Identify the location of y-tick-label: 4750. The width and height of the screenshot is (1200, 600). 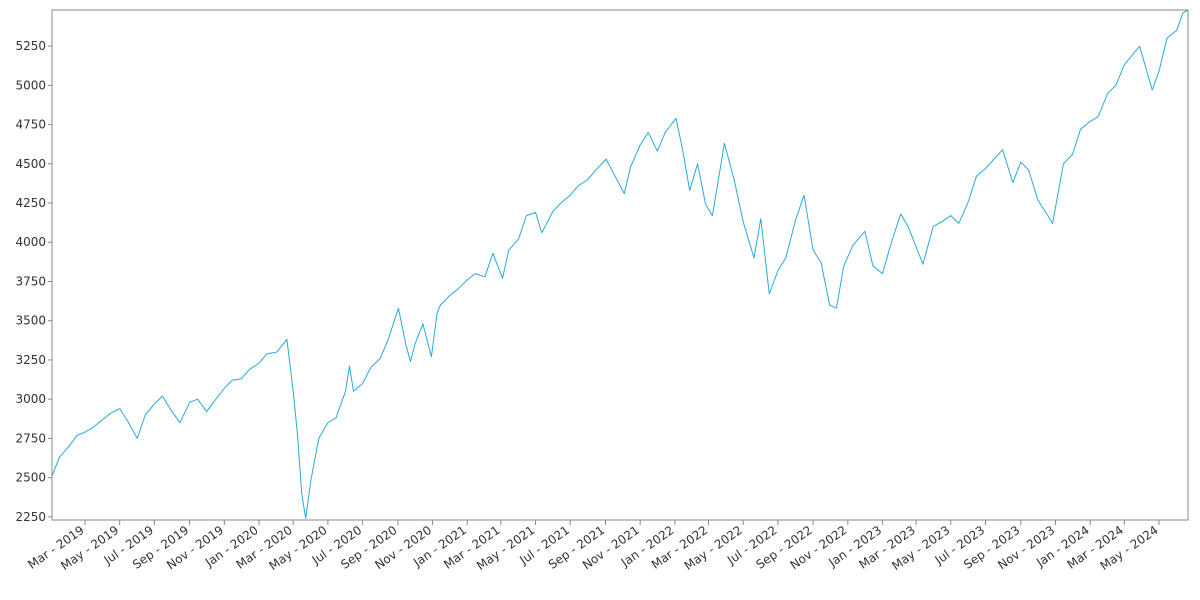
(30, 125).